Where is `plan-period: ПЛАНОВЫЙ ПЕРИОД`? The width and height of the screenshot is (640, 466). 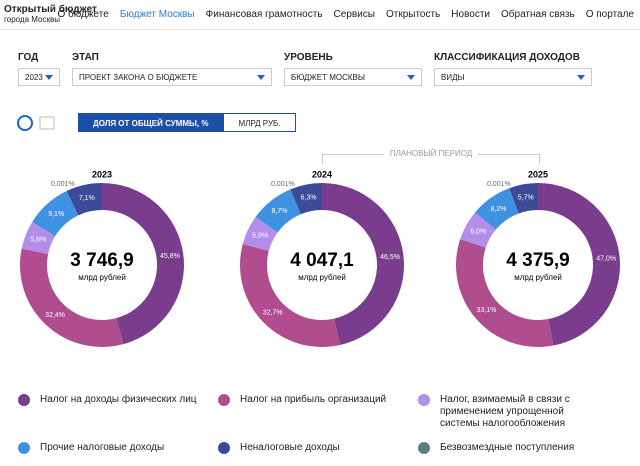
plan-period: ПЛАНОВЫЙ ПЕРИОД is located at coordinates (431, 156).